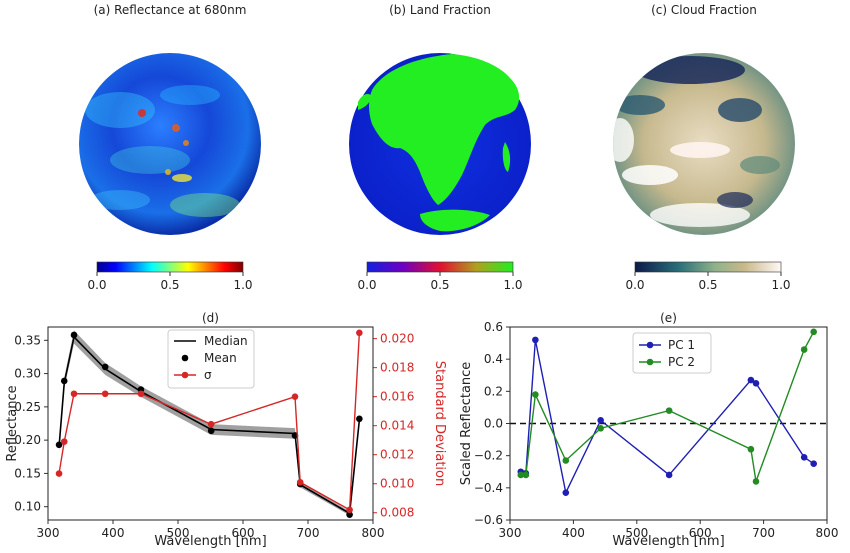 This screenshot has width=850, height=553. Describe the element at coordinates (780, 285) in the screenshot. I see `colorbar-c-tick: 1.0` at that location.